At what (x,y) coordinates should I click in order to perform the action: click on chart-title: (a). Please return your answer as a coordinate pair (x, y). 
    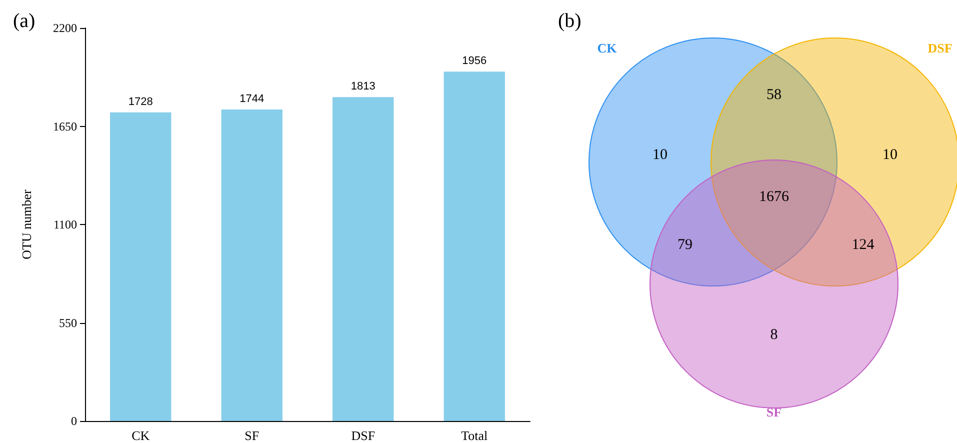
    Looking at the image, I should click on (24, 21).